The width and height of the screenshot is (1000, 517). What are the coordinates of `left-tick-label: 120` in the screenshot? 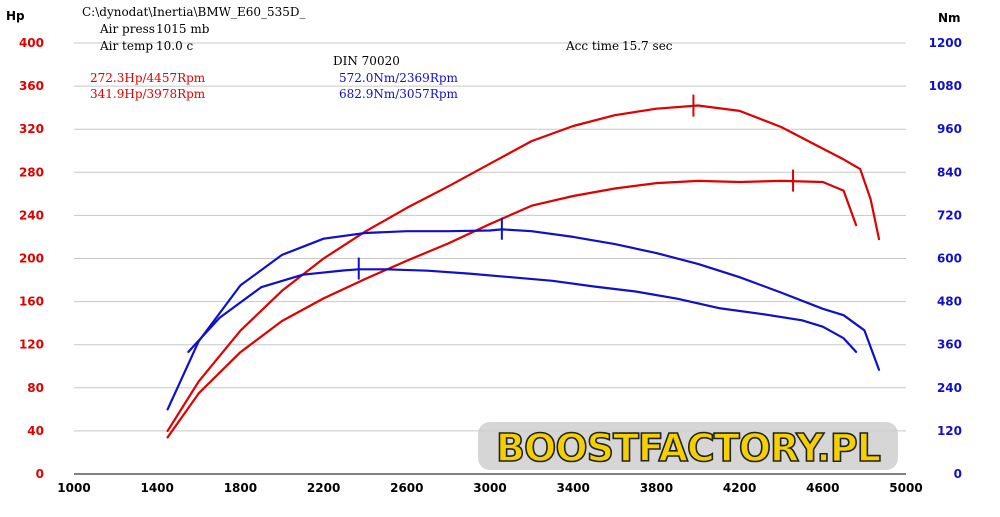 It's located at (31, 345).